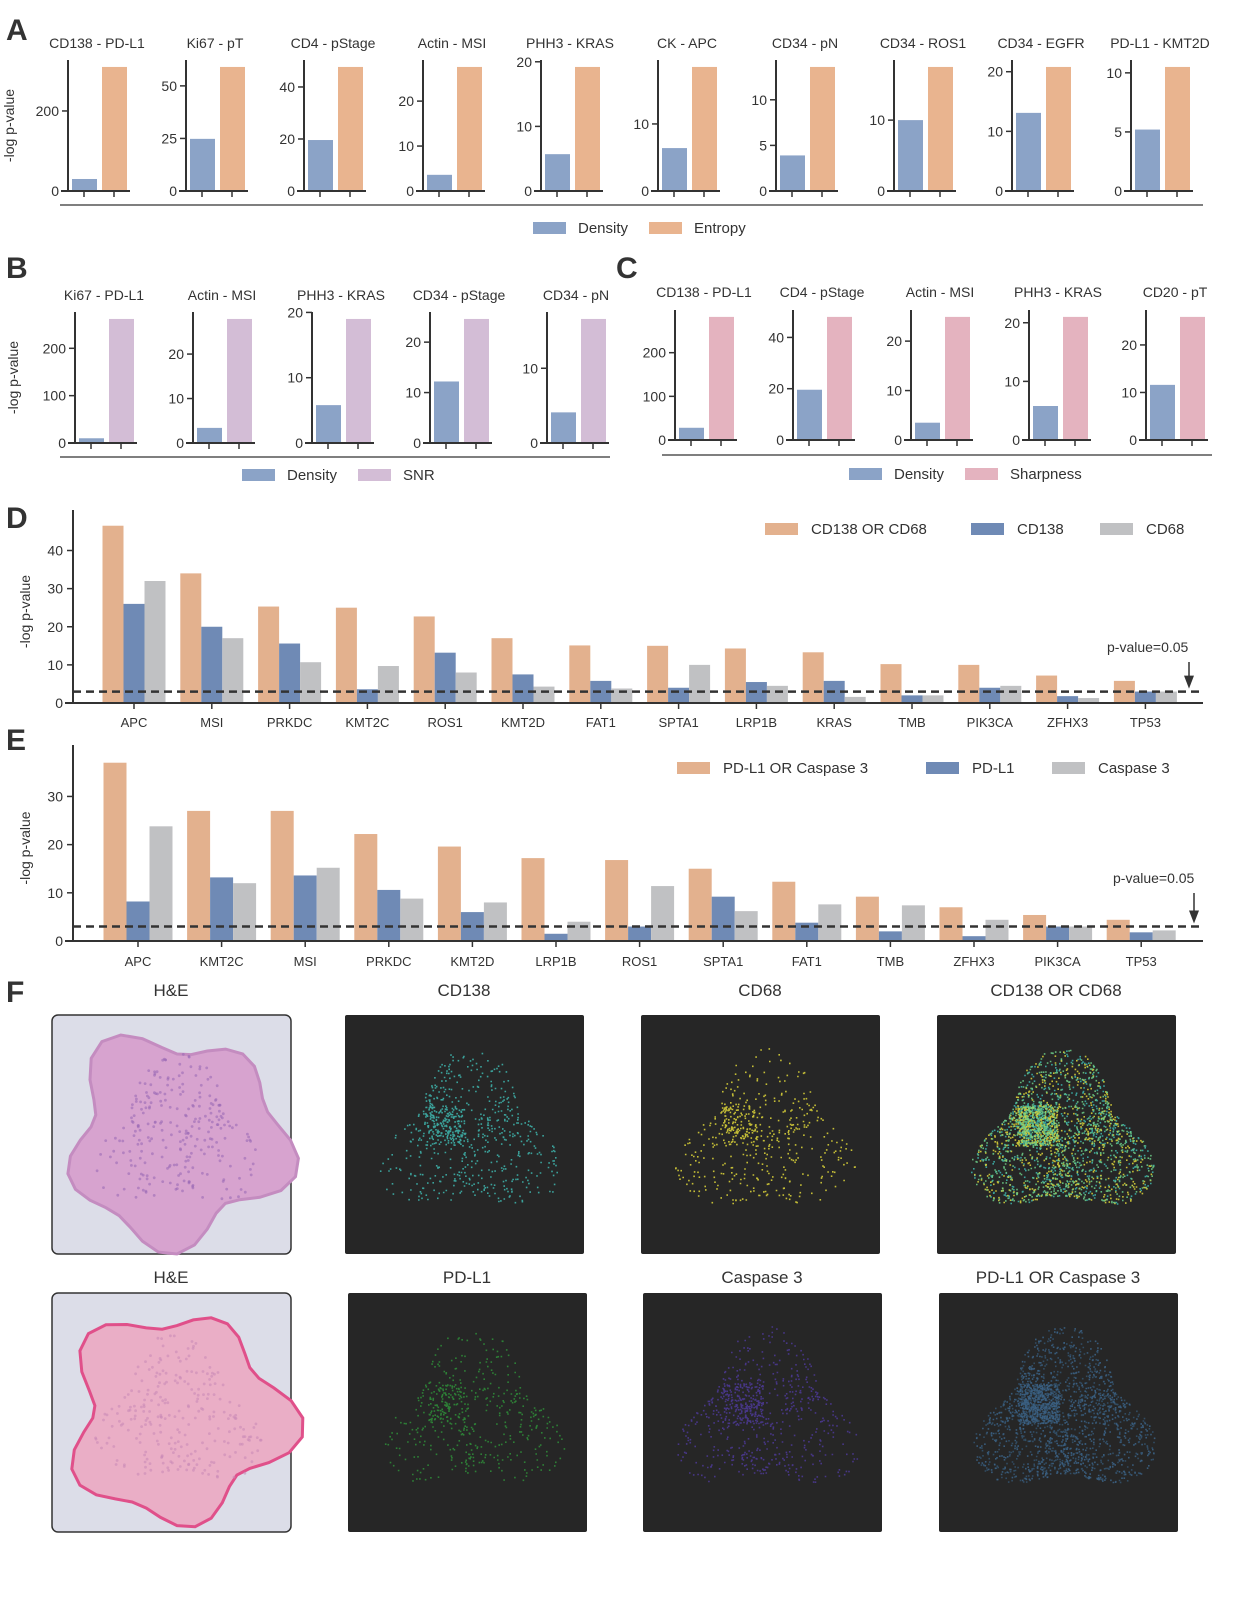 The image size is (1249, 1611). What do you see at coordinates (178, 1400) in the screenshot?
I see `image-panel: H&E` at bounding box center [178, 1400].